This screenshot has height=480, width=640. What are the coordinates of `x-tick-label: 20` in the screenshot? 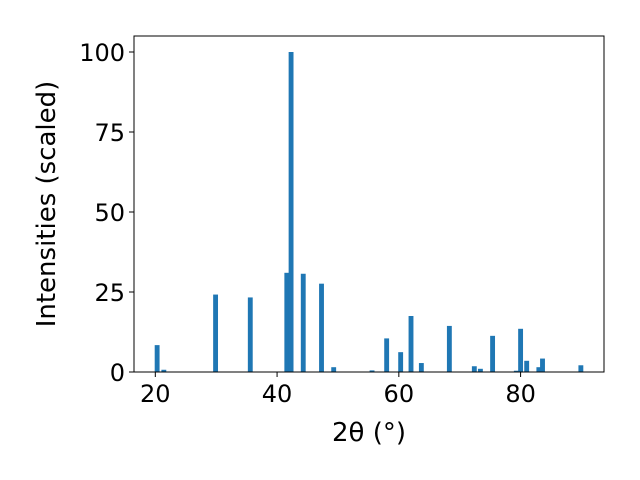 It's located at (155, 394).